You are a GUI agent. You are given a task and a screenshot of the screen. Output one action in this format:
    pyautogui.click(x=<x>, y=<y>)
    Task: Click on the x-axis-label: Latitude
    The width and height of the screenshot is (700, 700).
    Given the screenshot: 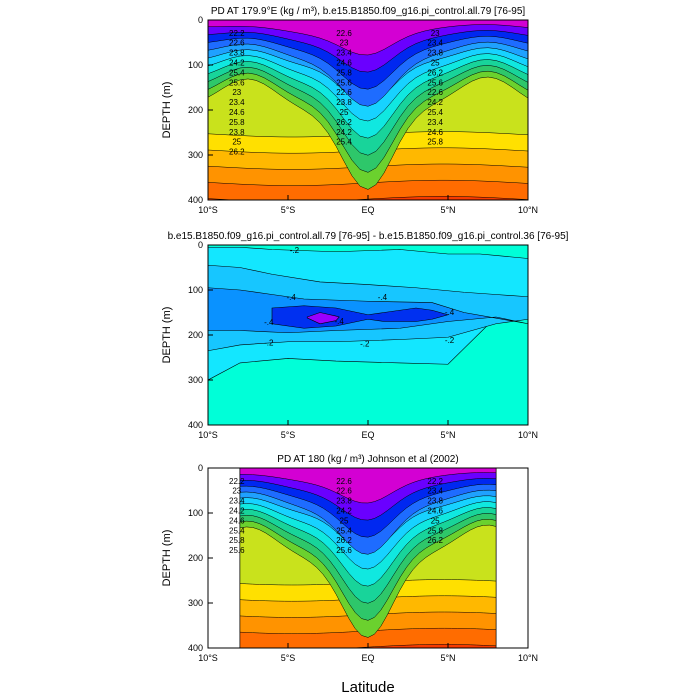 What is the action you would take?
    pyautogui.click(x=367, y=687)
    